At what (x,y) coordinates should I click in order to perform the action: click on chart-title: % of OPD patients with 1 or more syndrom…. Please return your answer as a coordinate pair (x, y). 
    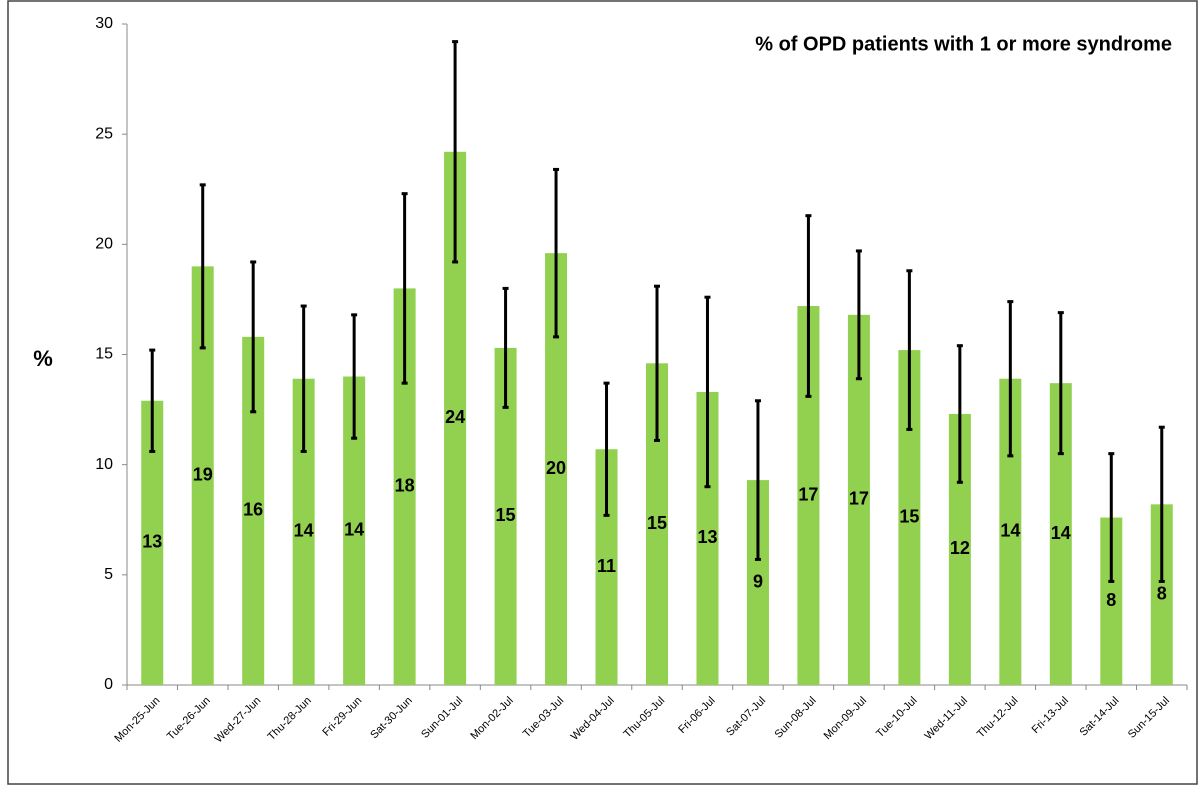
    Looking at the image, I should click on (963, 44).